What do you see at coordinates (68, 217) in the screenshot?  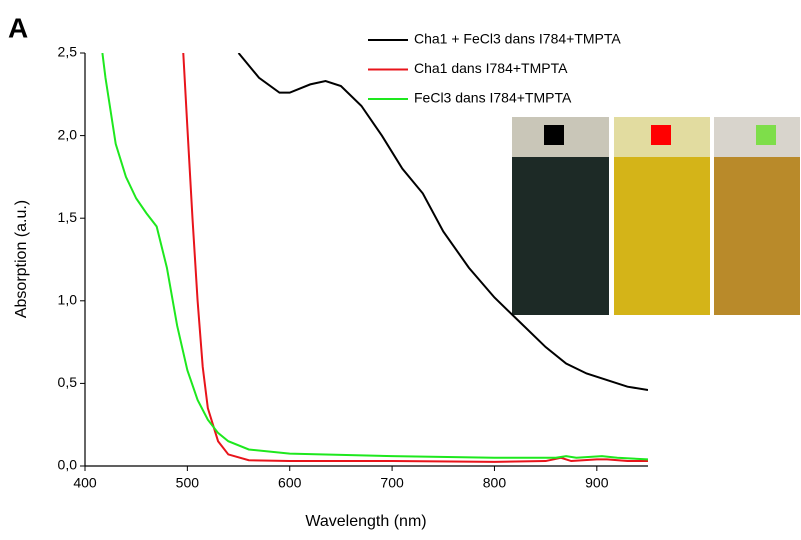 I see `y-tick-label: 1,5` at bounding box center [68, 217].